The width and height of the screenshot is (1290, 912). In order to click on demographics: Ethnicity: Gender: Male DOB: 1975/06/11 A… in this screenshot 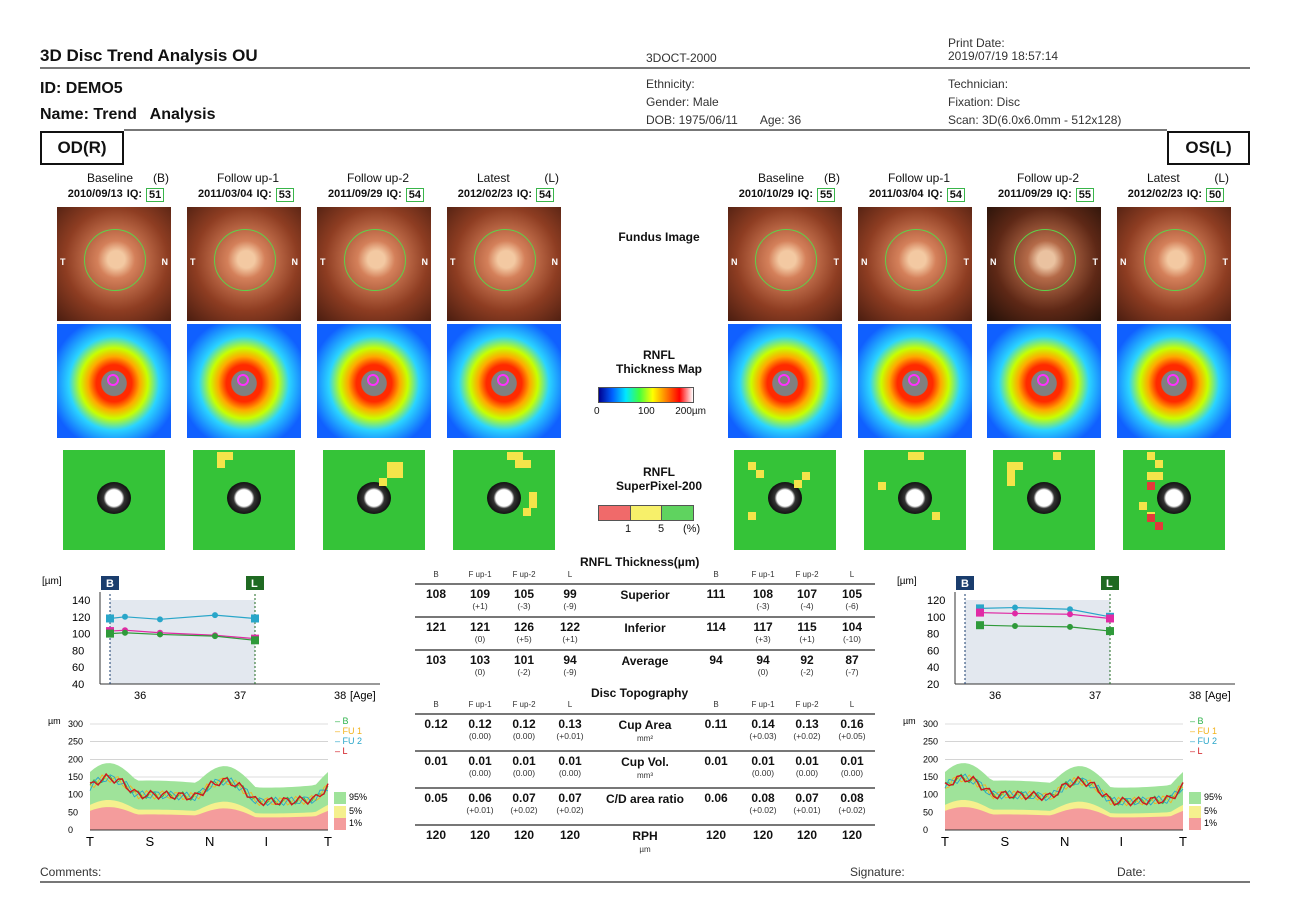, I will do `click(723, 102)`.